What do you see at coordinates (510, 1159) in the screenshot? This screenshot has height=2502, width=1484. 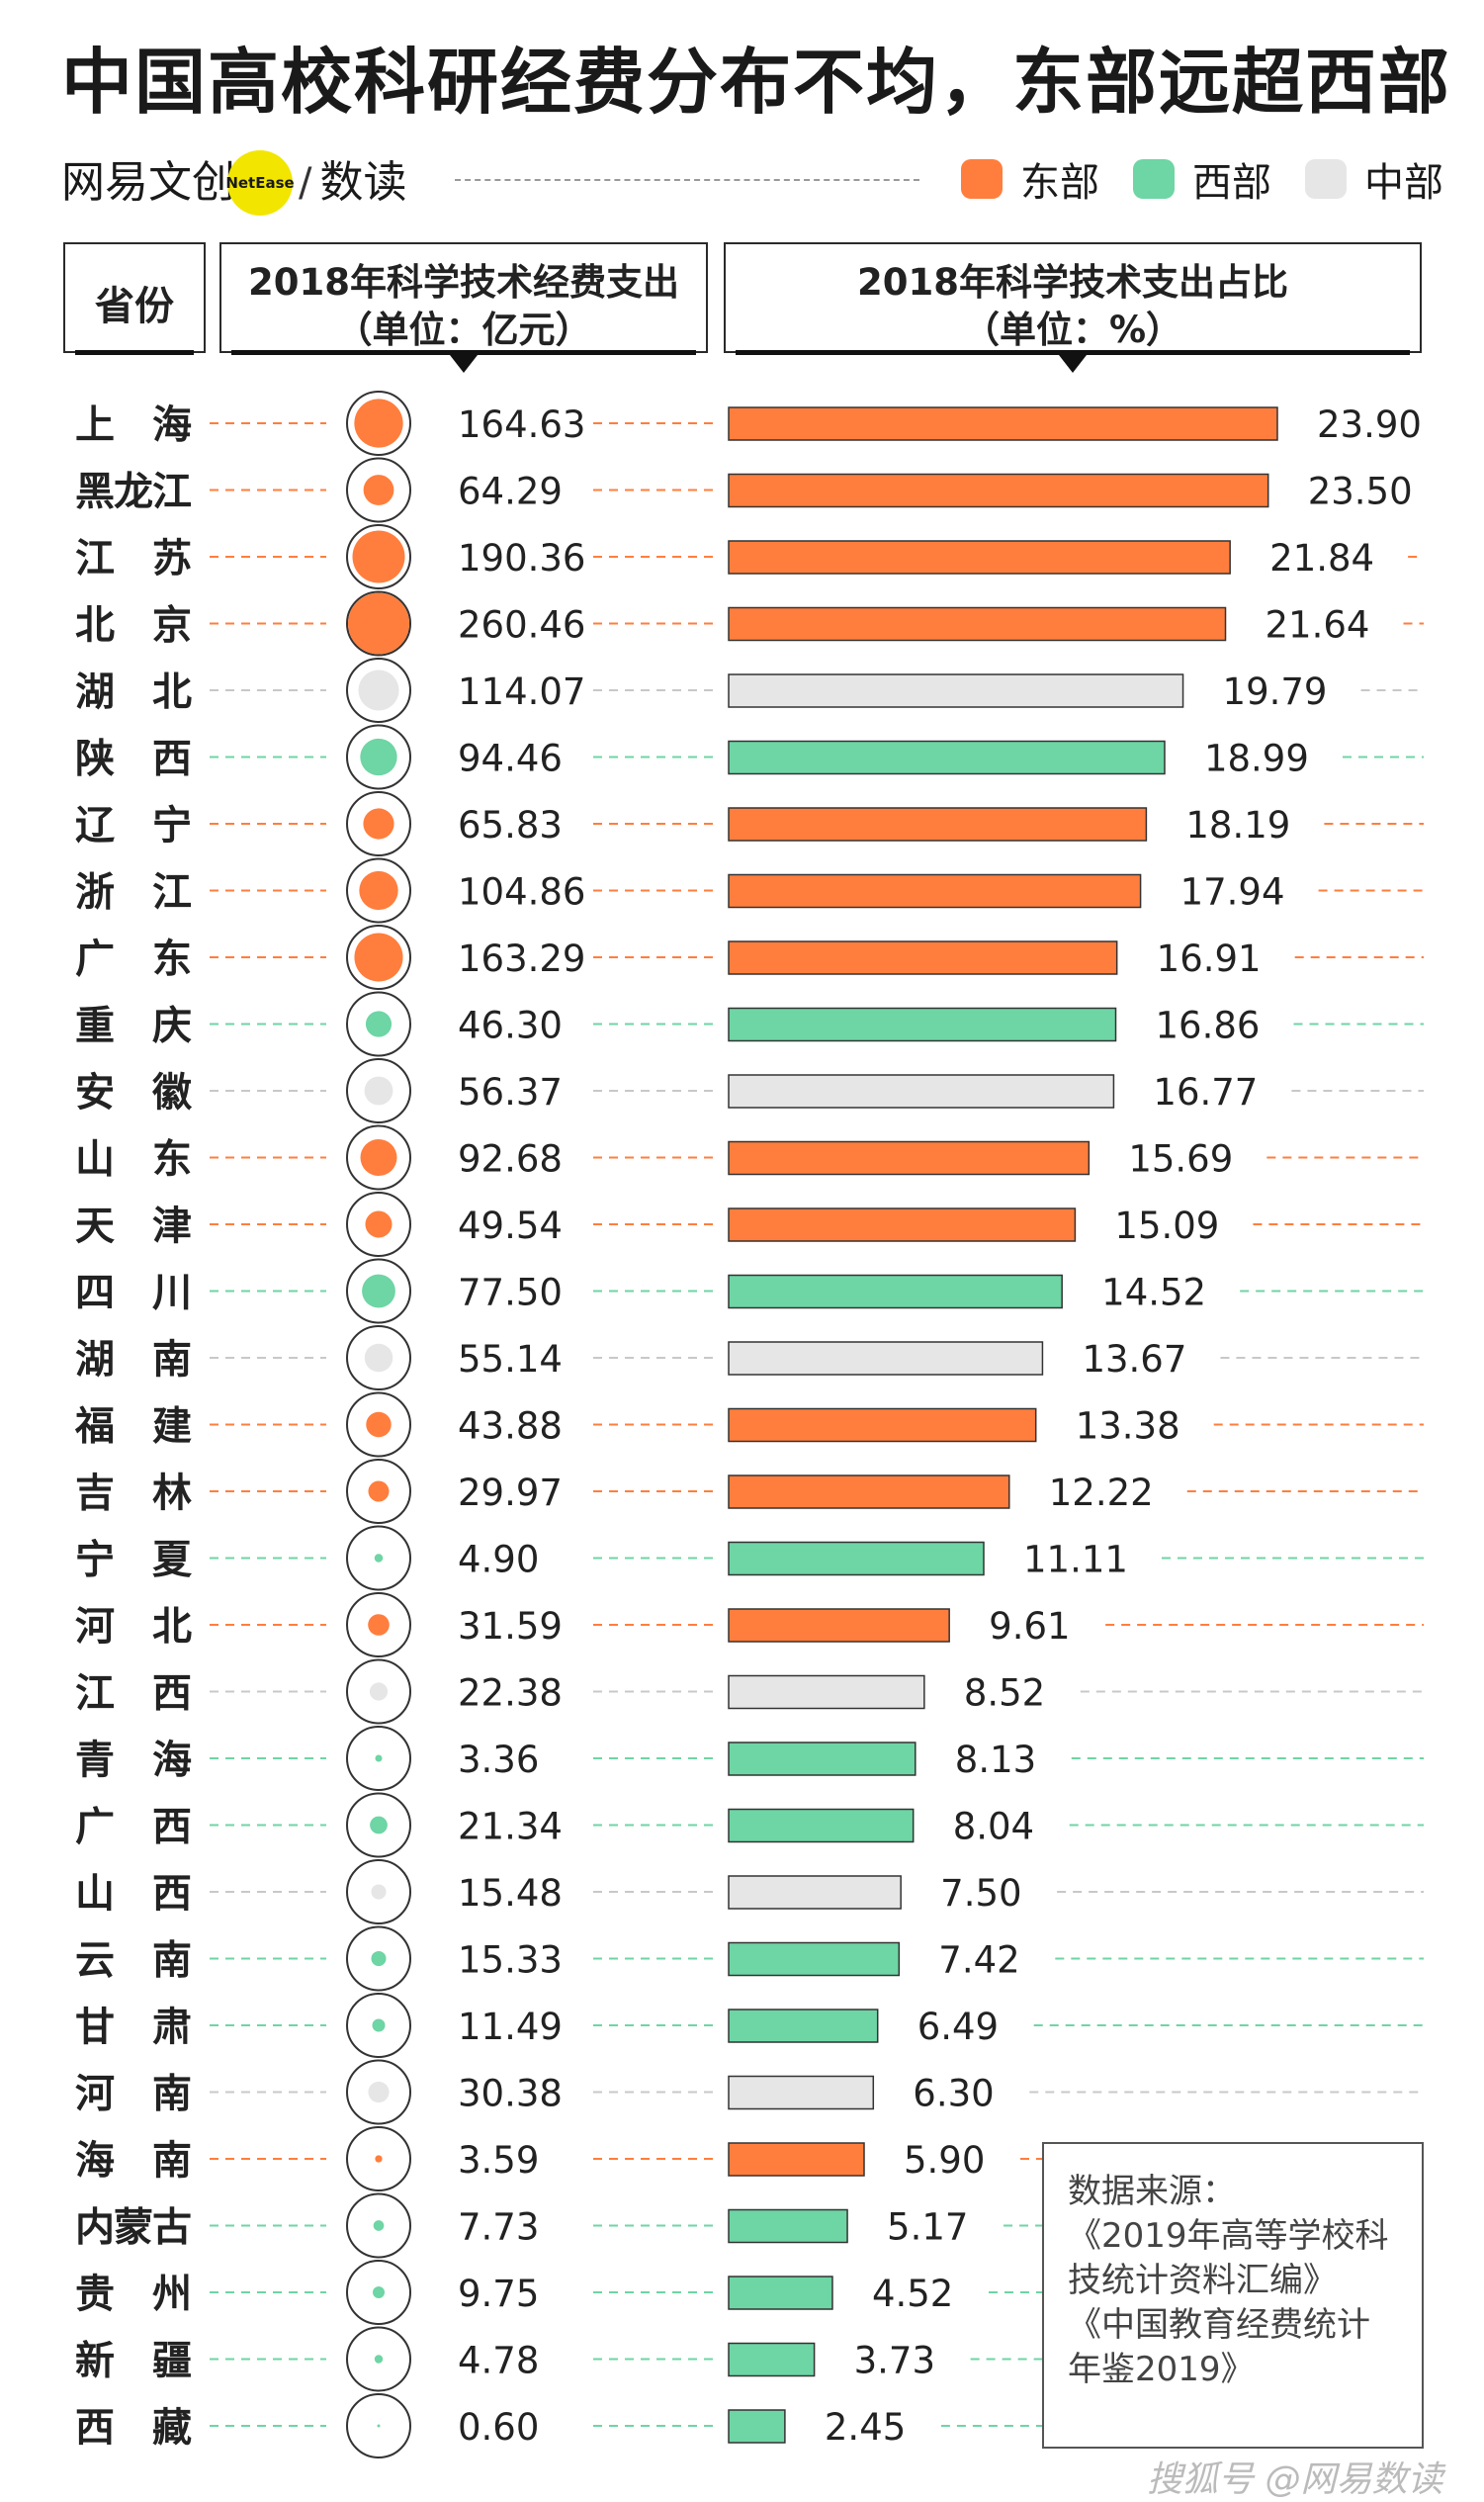 I see `funding-value: 92.68` at bounding box center [510, 1159].